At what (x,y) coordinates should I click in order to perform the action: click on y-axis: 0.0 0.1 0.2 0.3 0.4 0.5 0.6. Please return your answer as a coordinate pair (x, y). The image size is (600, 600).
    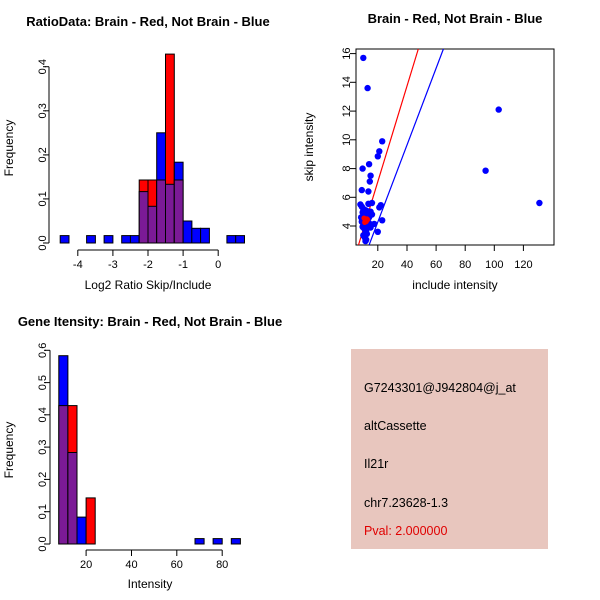
    Looking at the image, I should click on (44, 447).